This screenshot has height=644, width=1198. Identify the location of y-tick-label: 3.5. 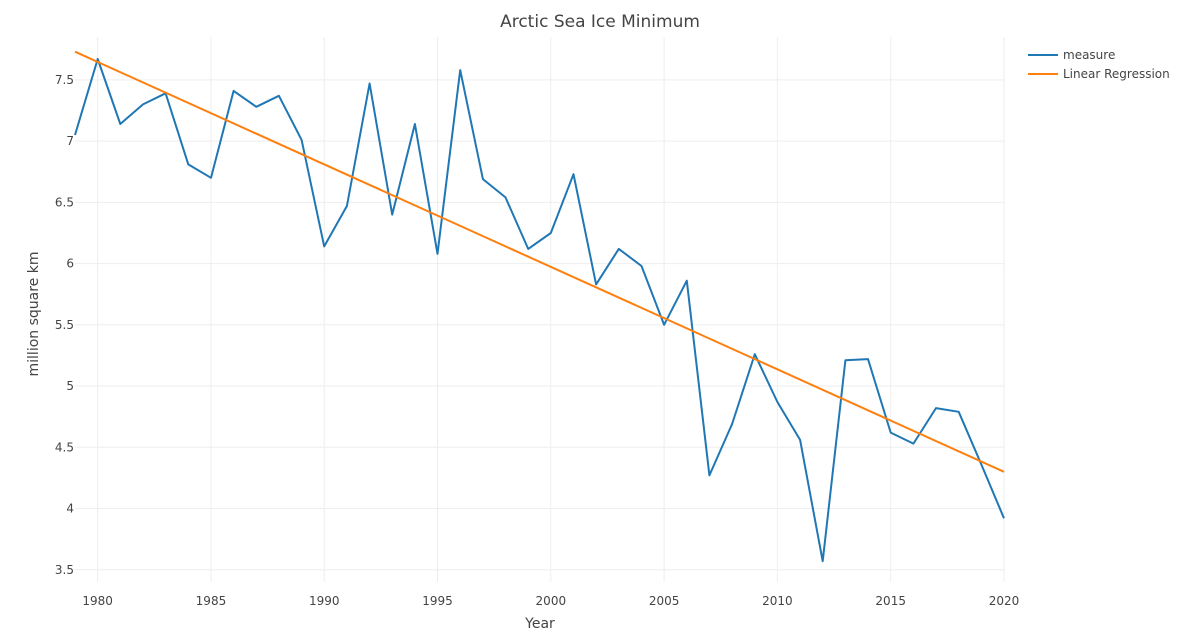
(64, 570).